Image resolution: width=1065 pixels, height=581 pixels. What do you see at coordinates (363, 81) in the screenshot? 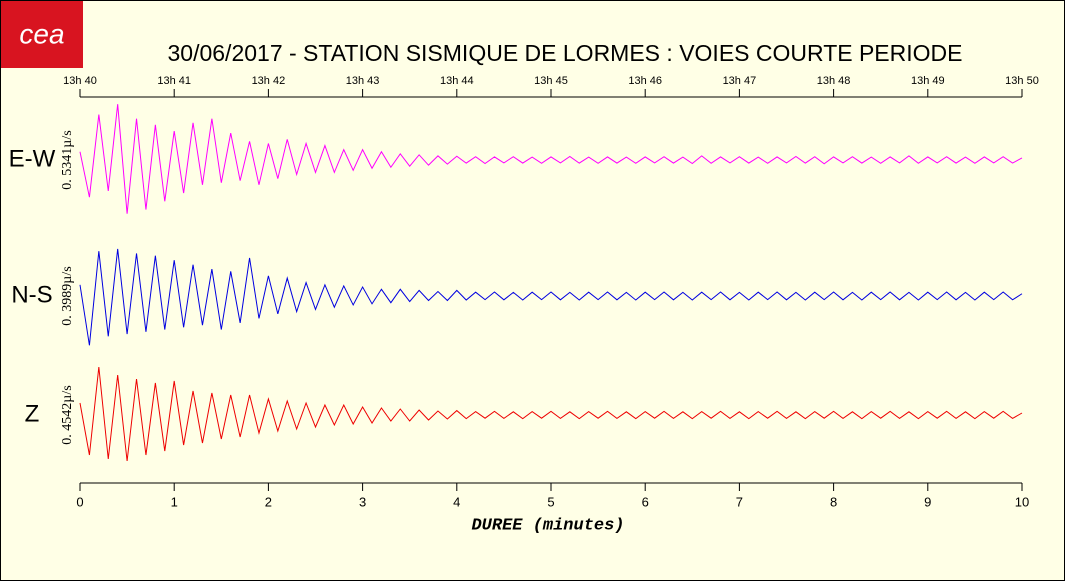
I see `top-tick-label: 13h 43` at bounding box center [363, 81].